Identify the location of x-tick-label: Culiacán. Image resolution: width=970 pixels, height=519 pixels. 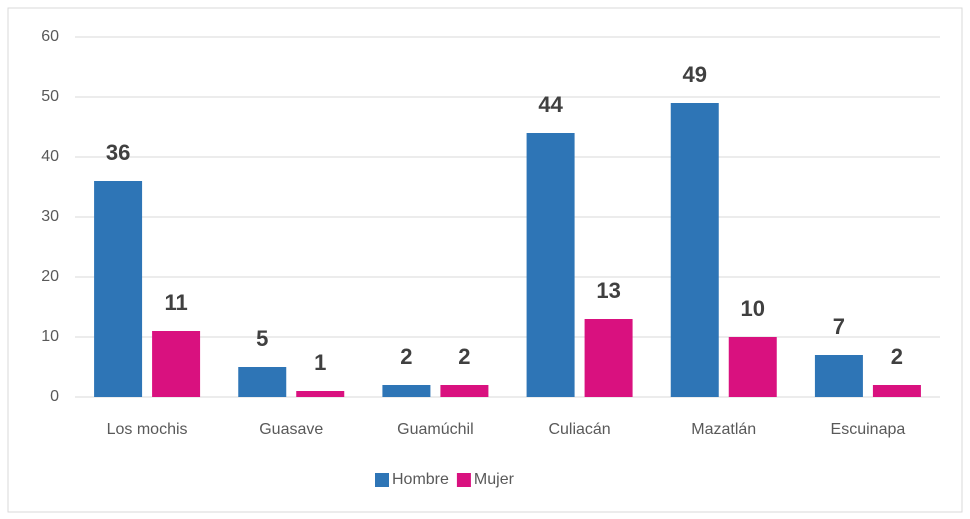
(579, 429).